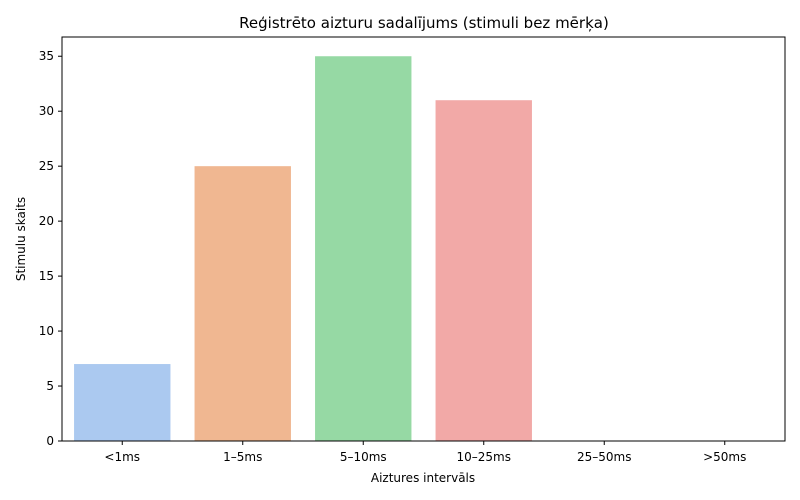 The image size is (800, 500). I want to click on y-tick-label: 25, so click(46, 166).